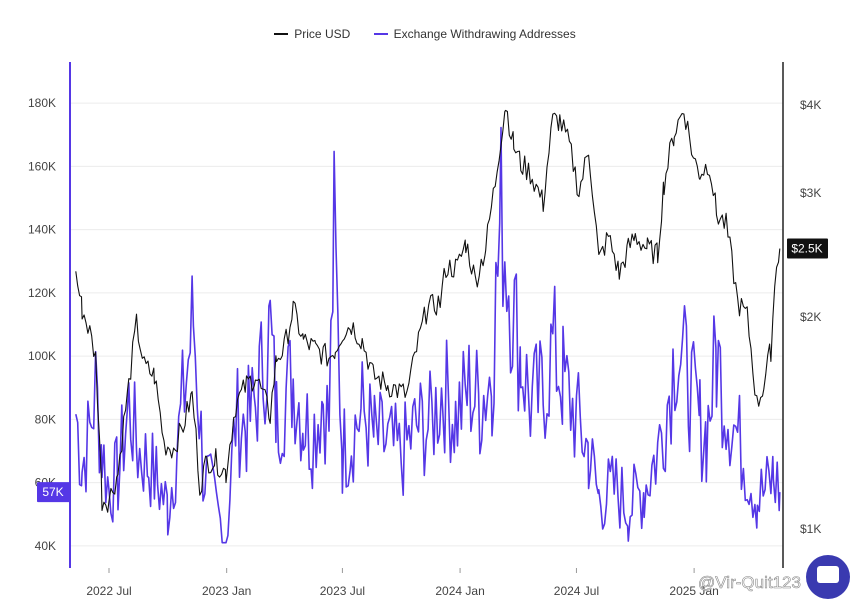 The image size is (850, 605). What do you see at coordinates (226, 591) in the screenshot?
I see `x-tick-label: 2023 Jan` at bounding box center [226, 591].